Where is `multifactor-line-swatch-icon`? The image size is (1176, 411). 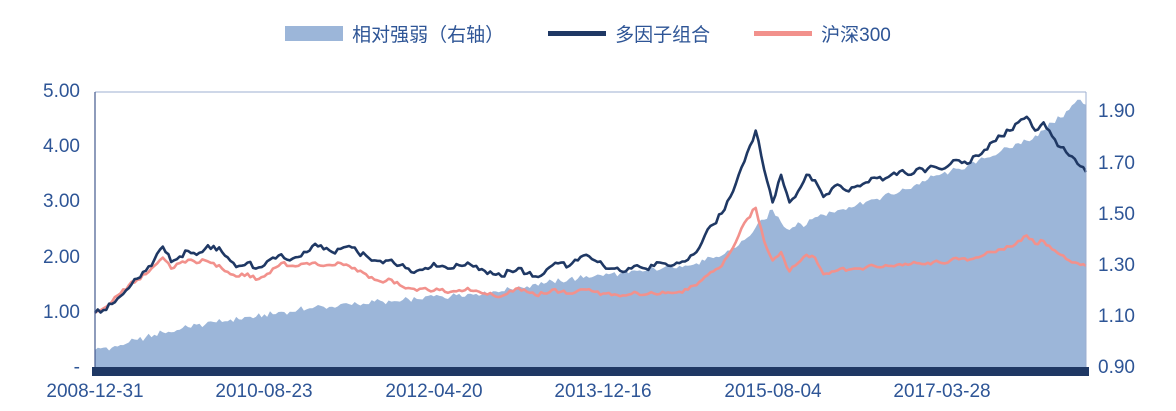
multifactor-line-swatch-icon is located at coordinates (577, 33).